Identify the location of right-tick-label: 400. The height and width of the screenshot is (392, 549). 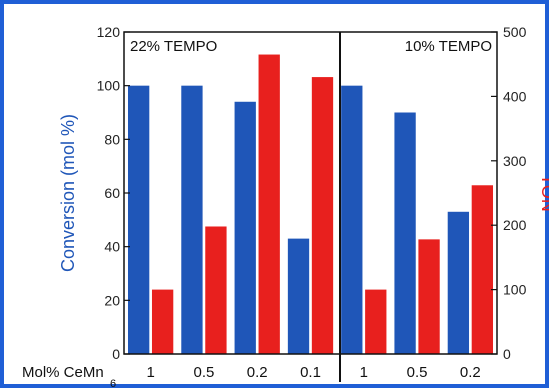
(515, 96).